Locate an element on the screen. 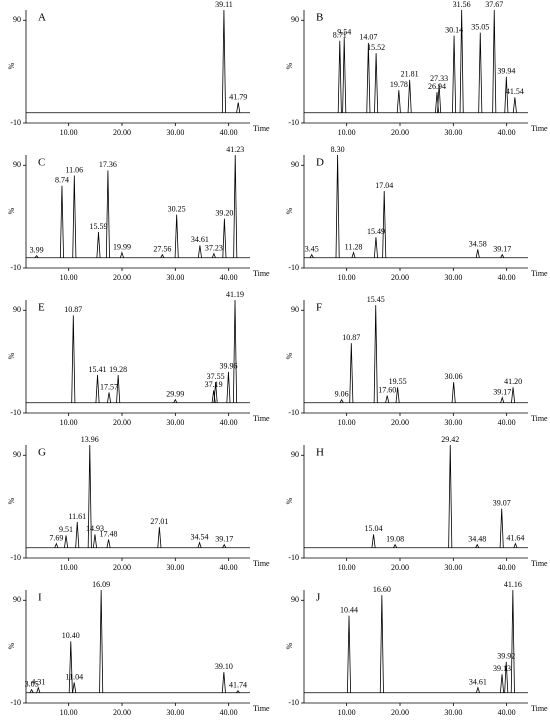 The image size is (550, 727). peak-label: 19.78 is located at coordinates (399, 84).